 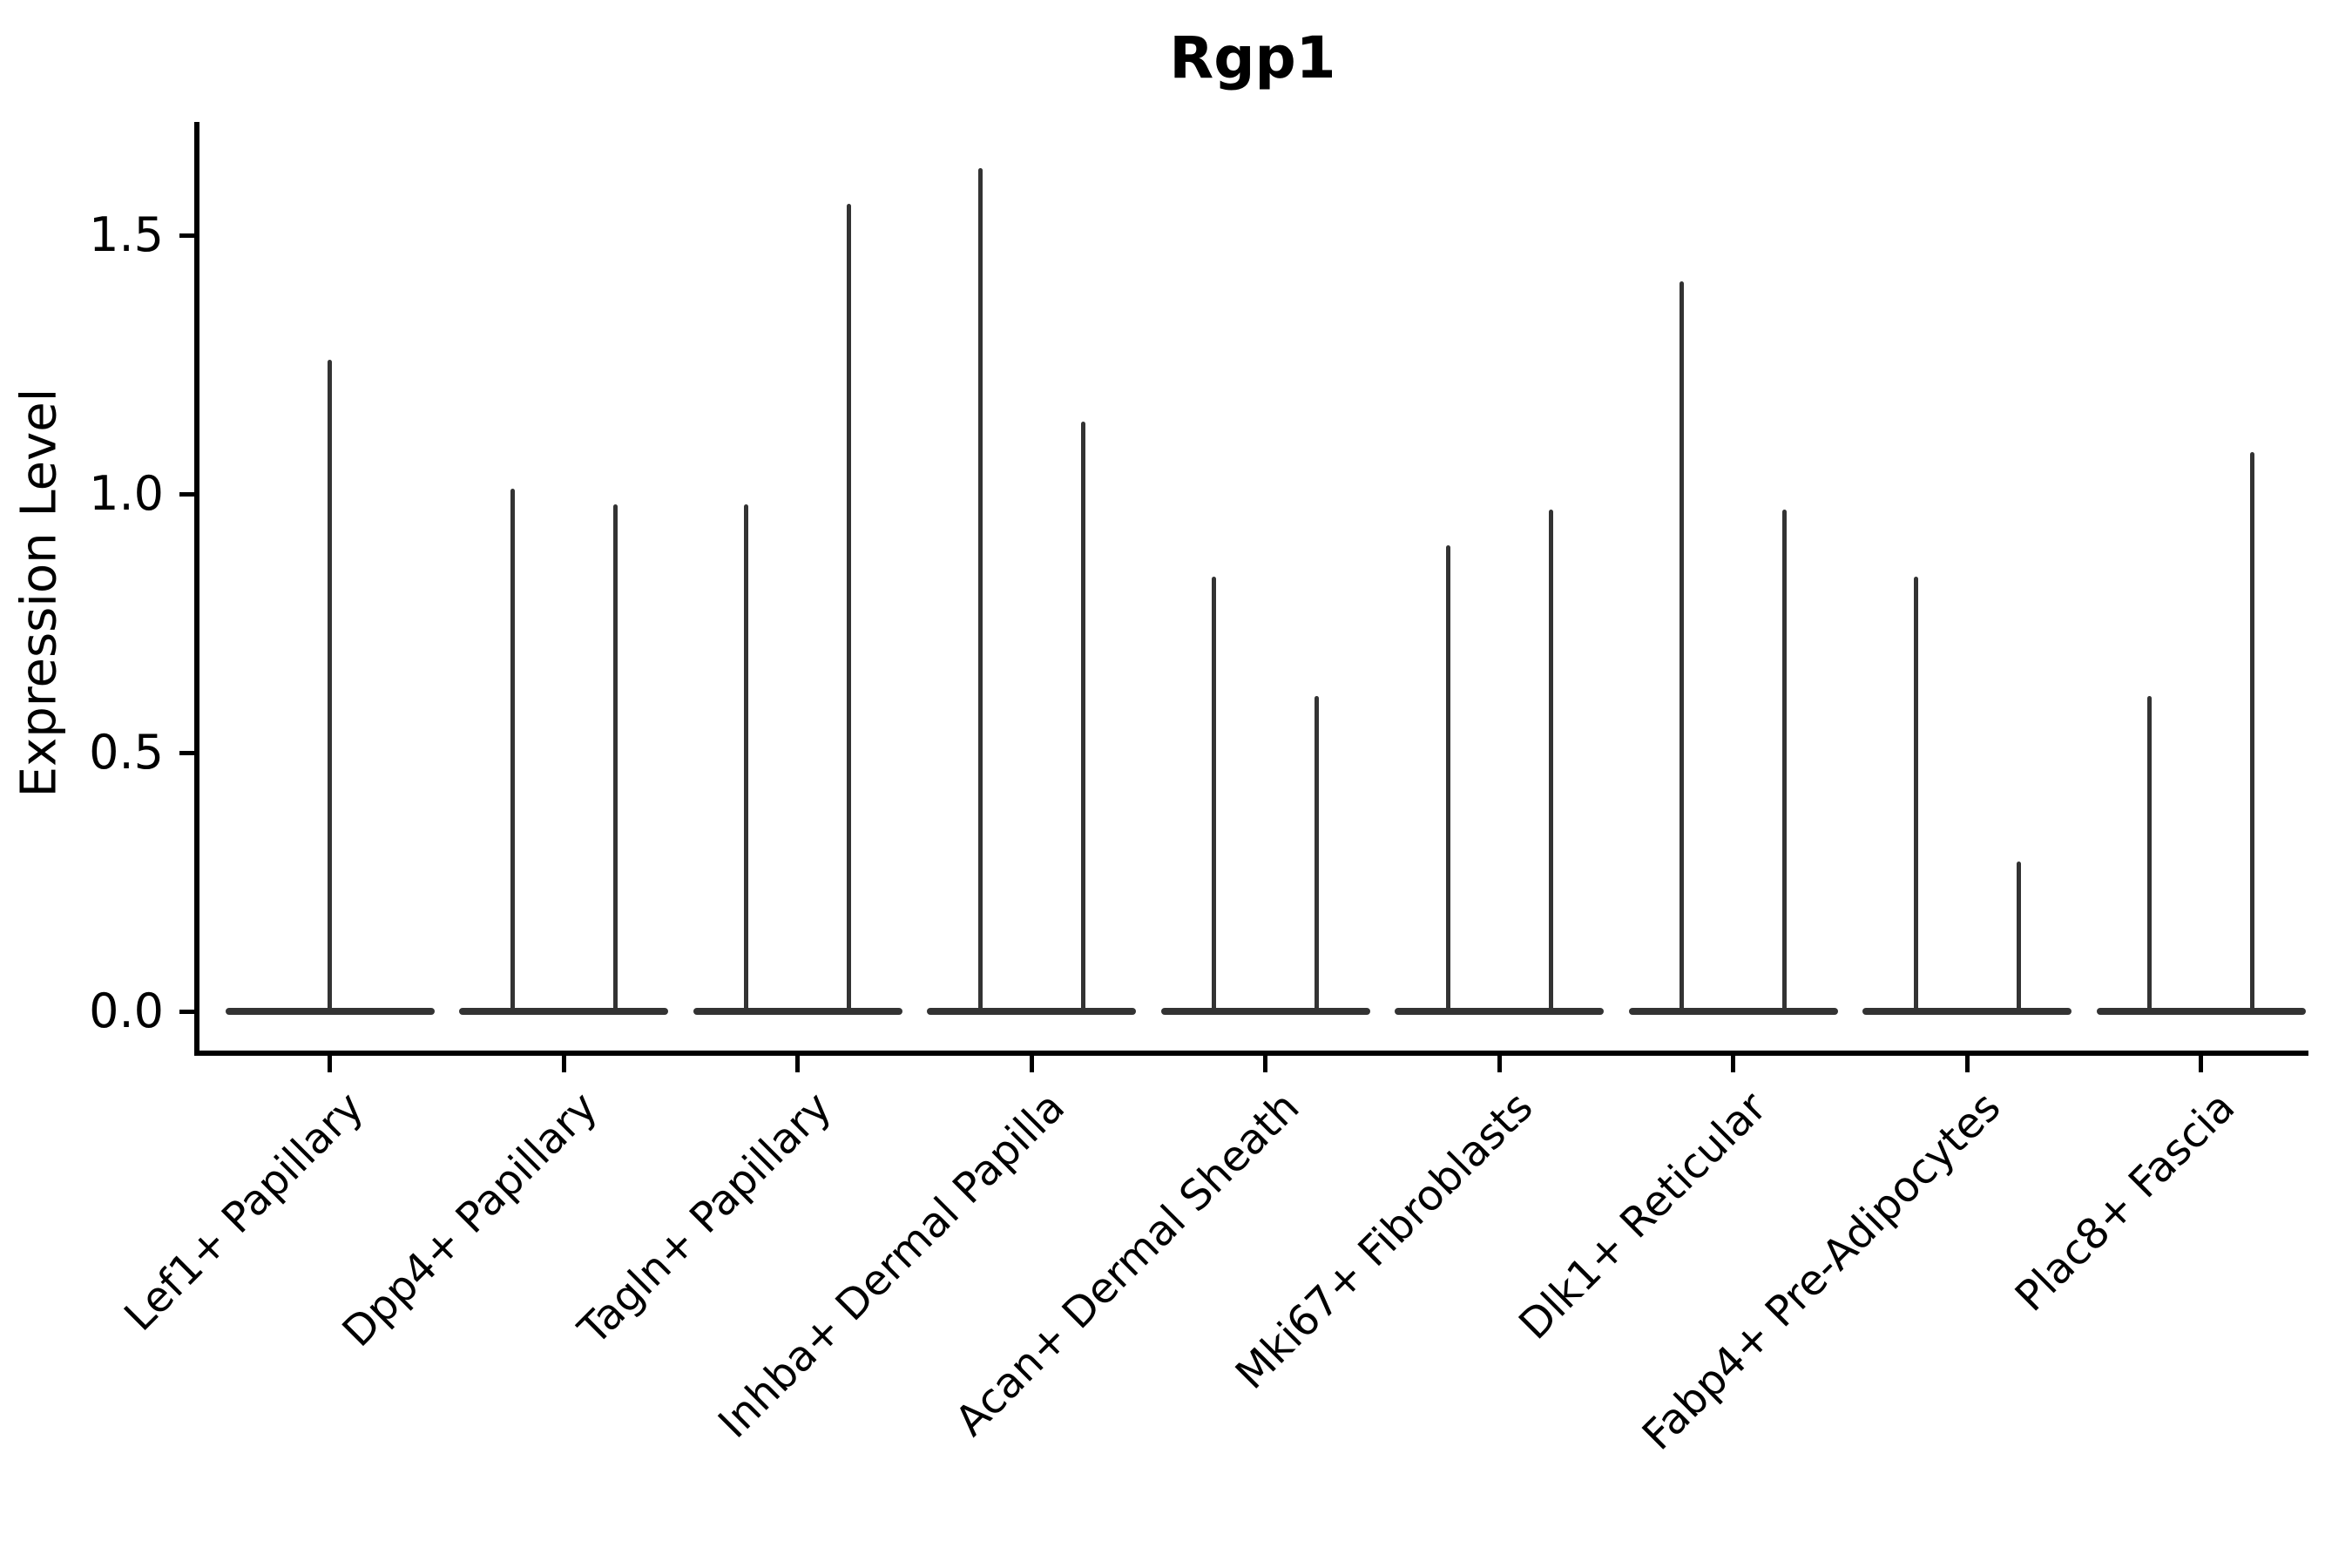 What do you see at coordinates (470, 1219) in the screenshot?
I see `x-tick-label: Dpp4+ Papillary` at bounding box center [470, 1219].